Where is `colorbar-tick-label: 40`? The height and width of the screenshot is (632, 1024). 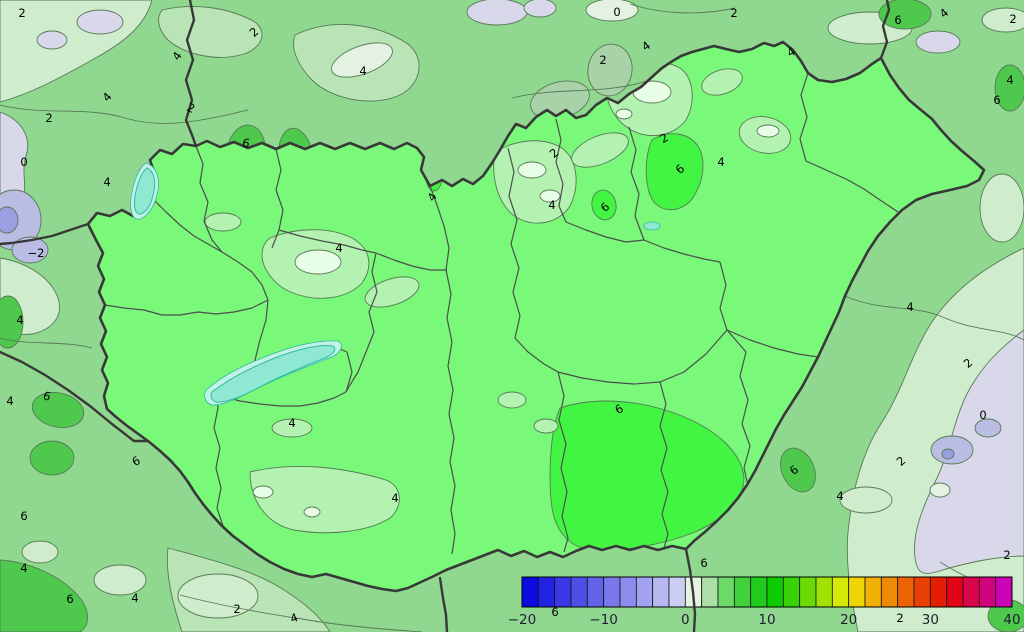
colorbar-tick-label: 40 is located at coordinates (1011, 620).